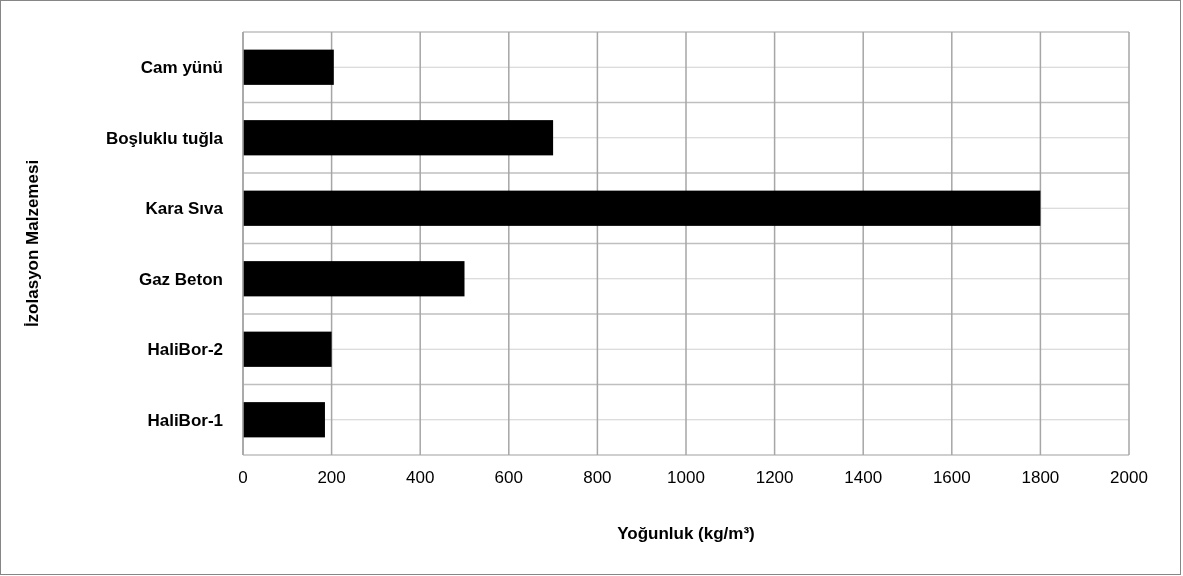 This screenshot has height=576, width=1183. What do you see at coordinates (180, 279) in the screenshot?
I see `y-tick-label: Gaz Beton` at bounding box center [180, 279].